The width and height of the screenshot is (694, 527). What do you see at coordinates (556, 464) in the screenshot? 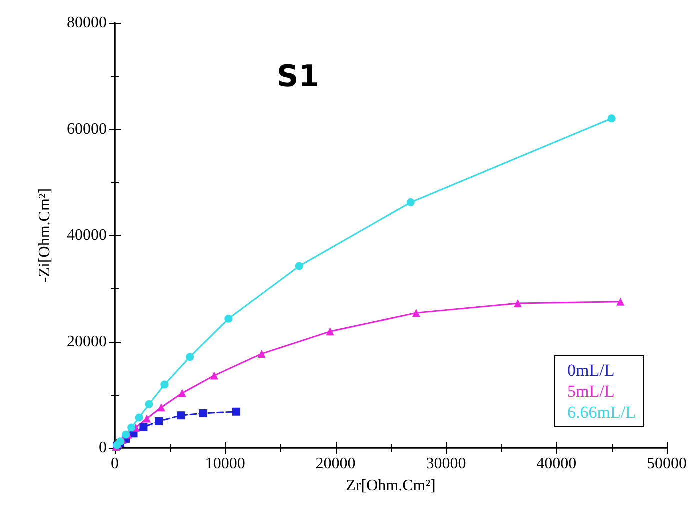
I see `x-tick-label: 40000` at bounding box center [556, 464].